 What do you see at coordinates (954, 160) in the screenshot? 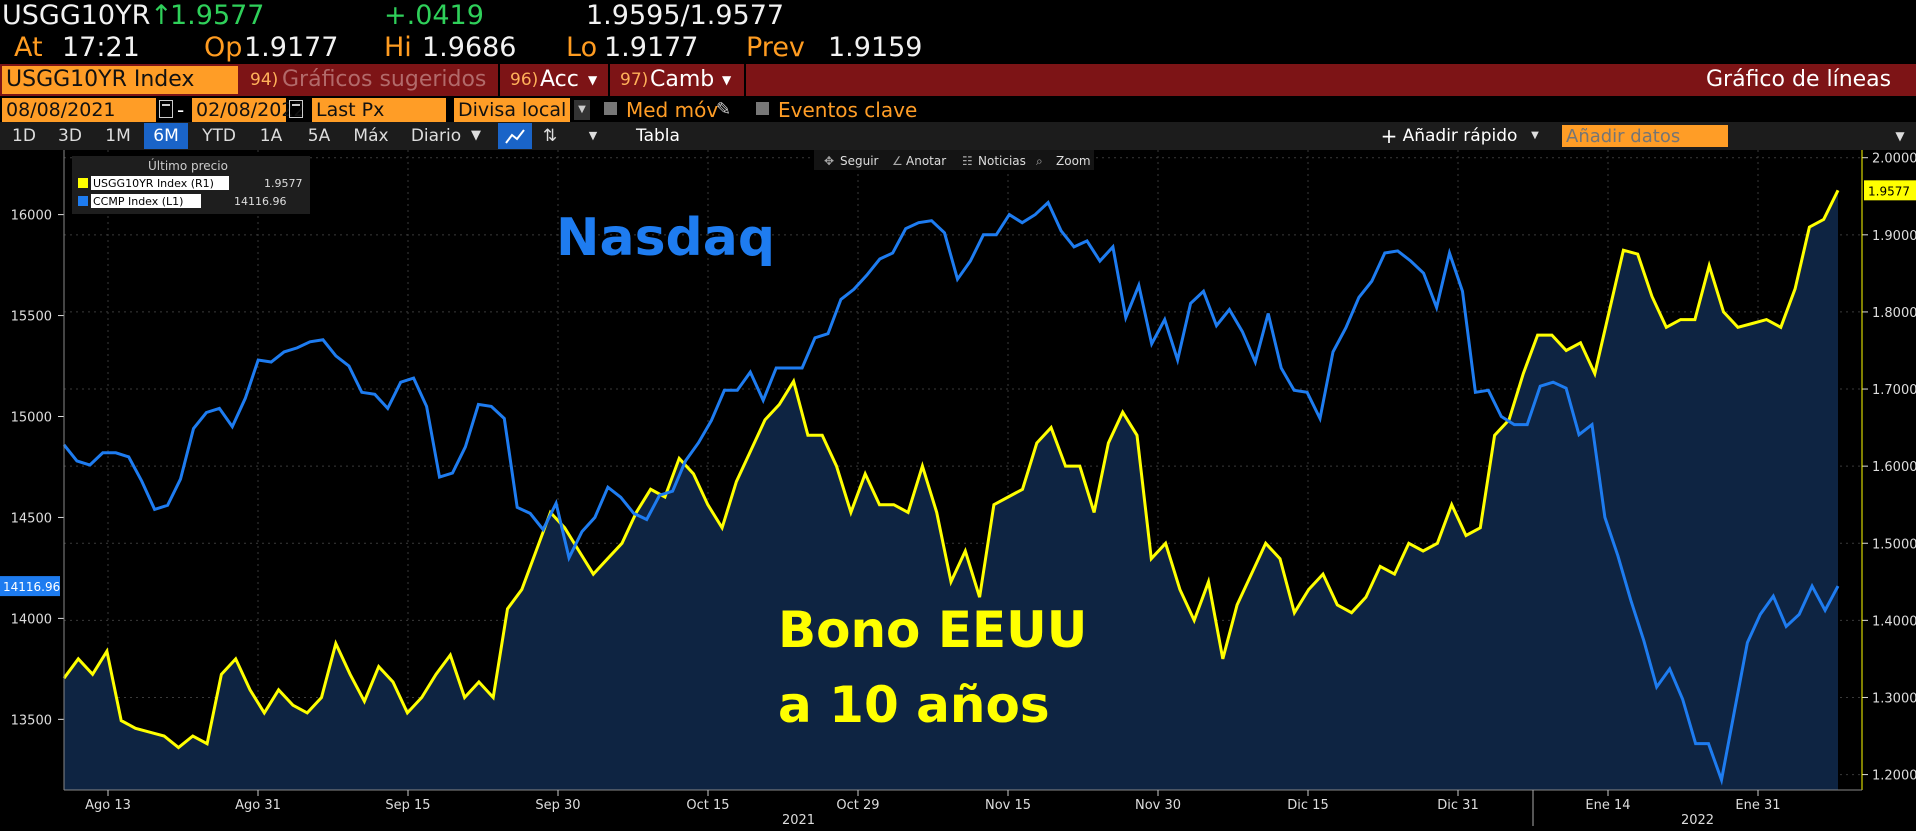
I see `chart-tools-bar` at bounding box center [954, 160].